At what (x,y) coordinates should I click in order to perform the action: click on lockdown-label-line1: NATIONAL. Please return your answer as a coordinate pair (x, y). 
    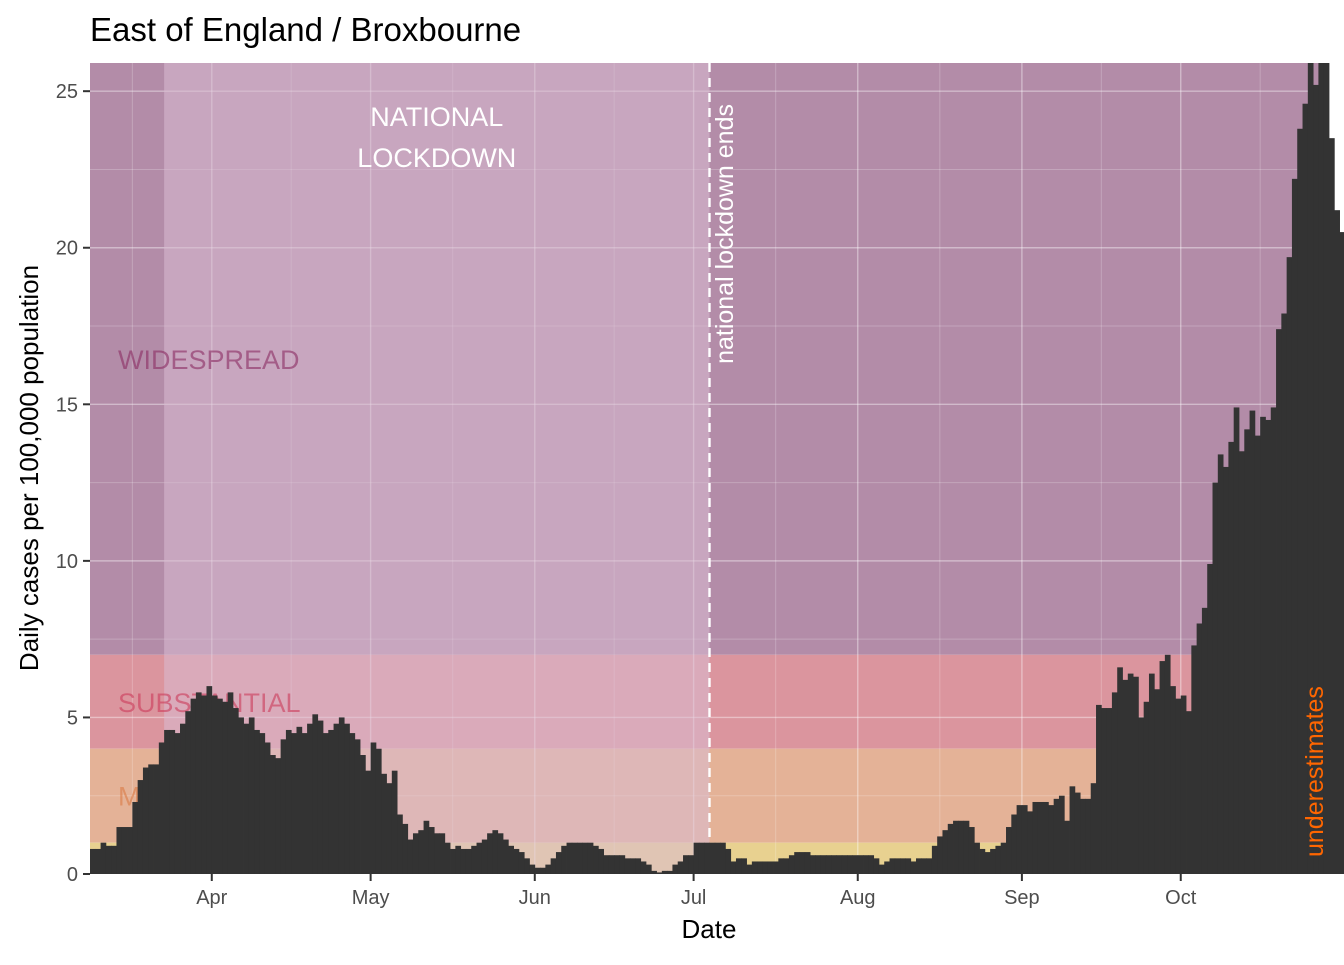
    Looking at the image, I should click on (436, 117).